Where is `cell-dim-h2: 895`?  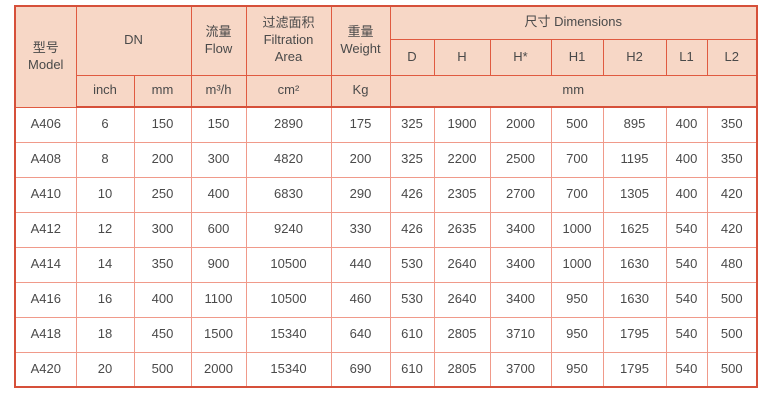
cell-dim-h2: 895 is located at coordinates (634, 124).